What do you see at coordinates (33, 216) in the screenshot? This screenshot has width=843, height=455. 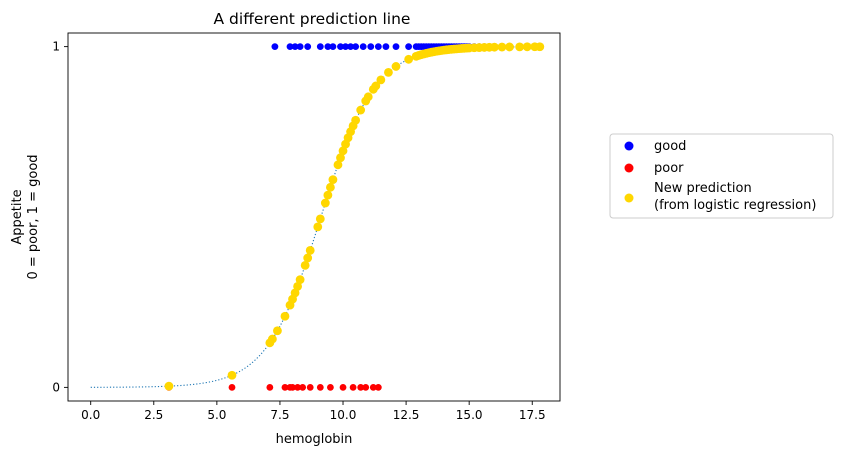 I see `y-axis-label-line-2: 0 = poor, 1 = good` at bounding box center [33, 216].